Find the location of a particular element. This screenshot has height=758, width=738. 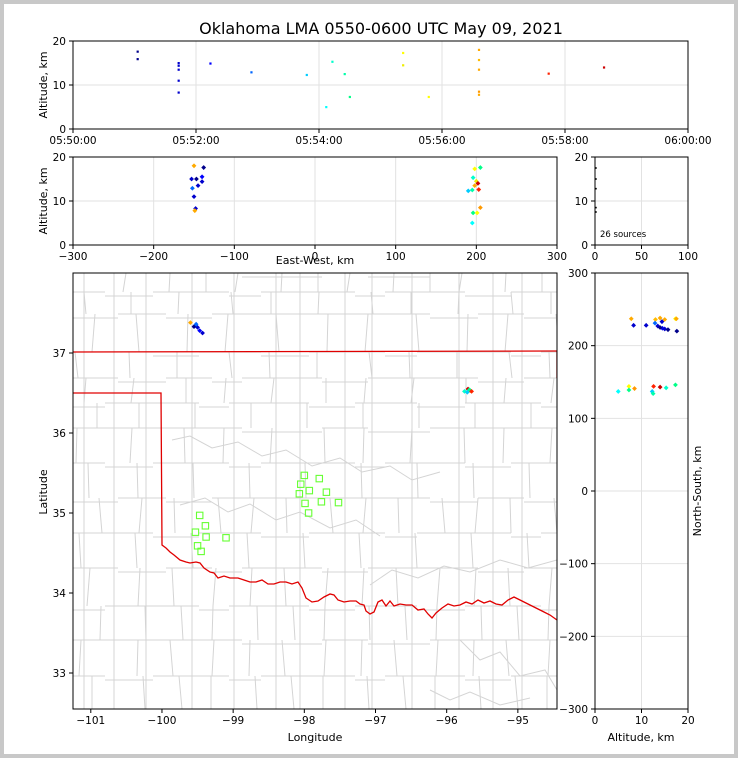

ew-altitude-points is located at coordinates (336, 194).